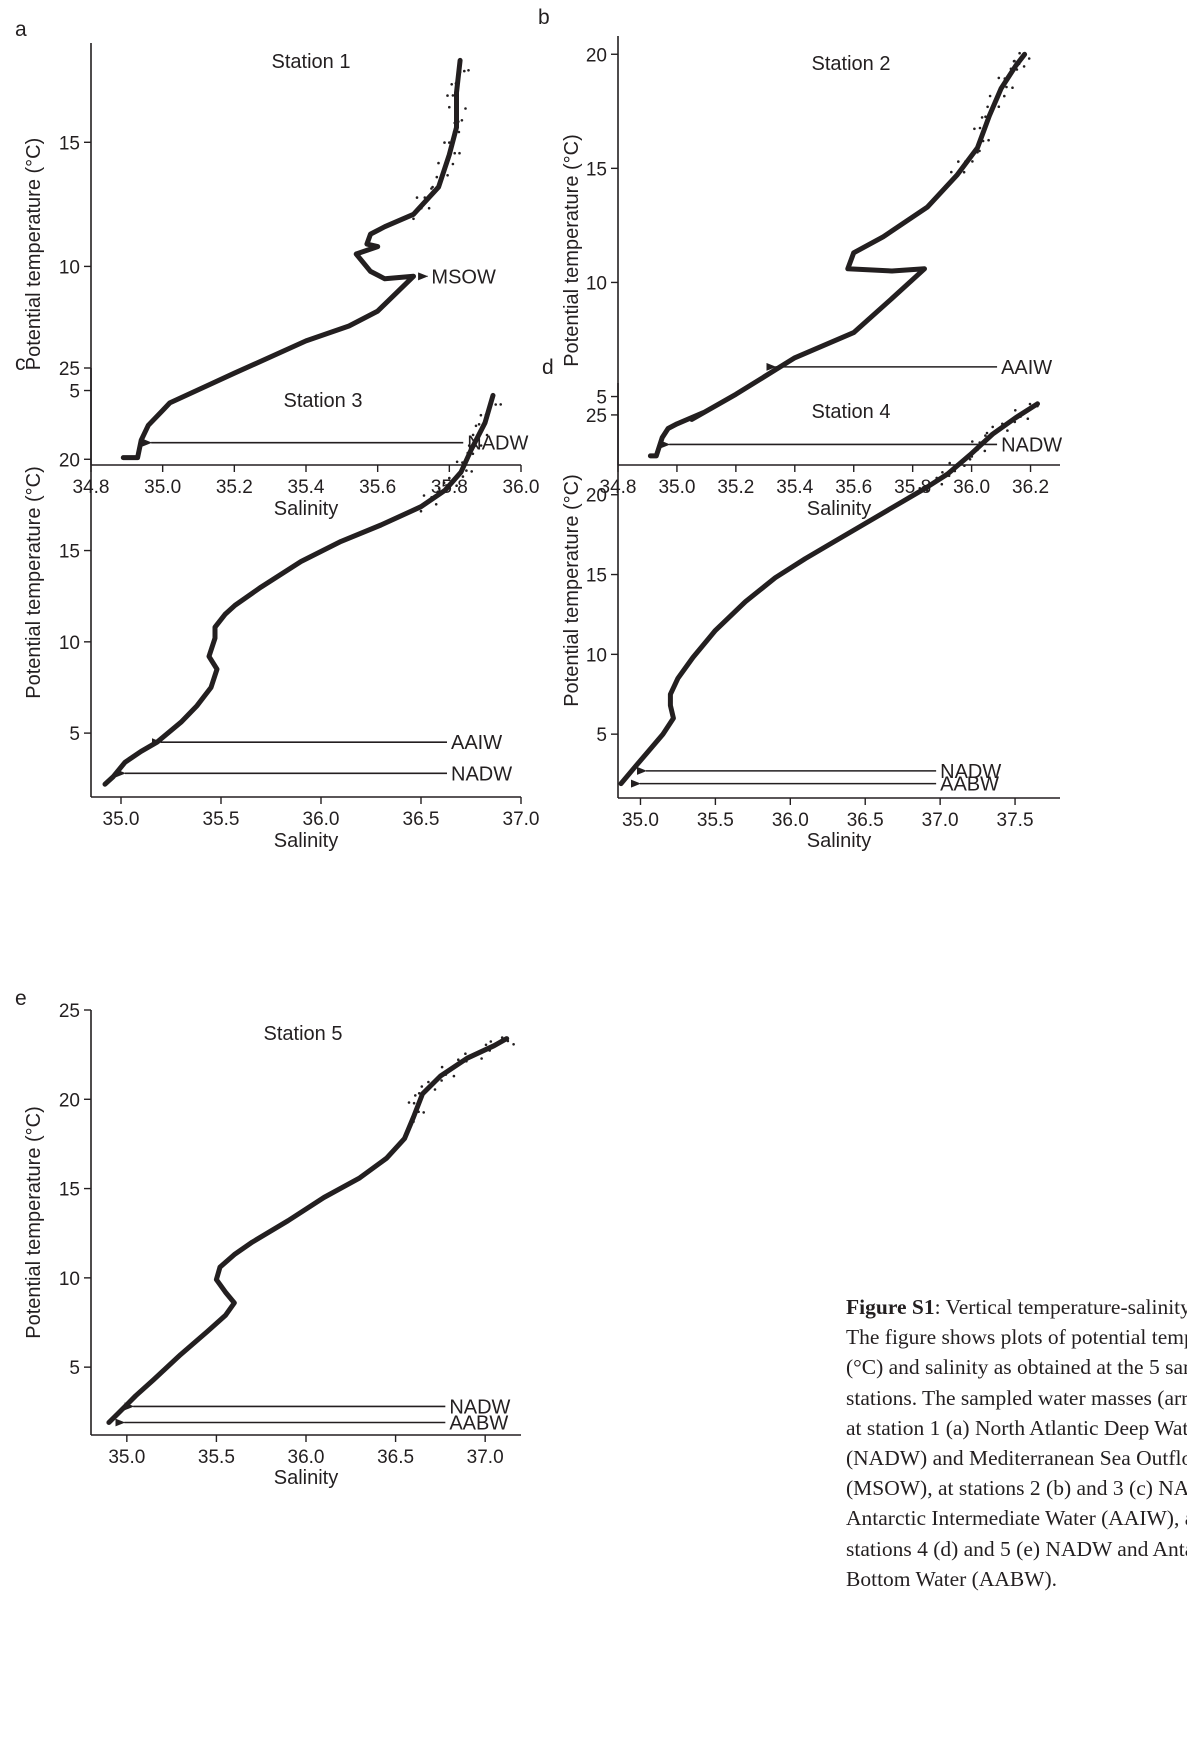 The image size is (1187, 1756). Describe the element at coordinates (21, 29) in the screenshot. I see `panel-letter: a` at that location.